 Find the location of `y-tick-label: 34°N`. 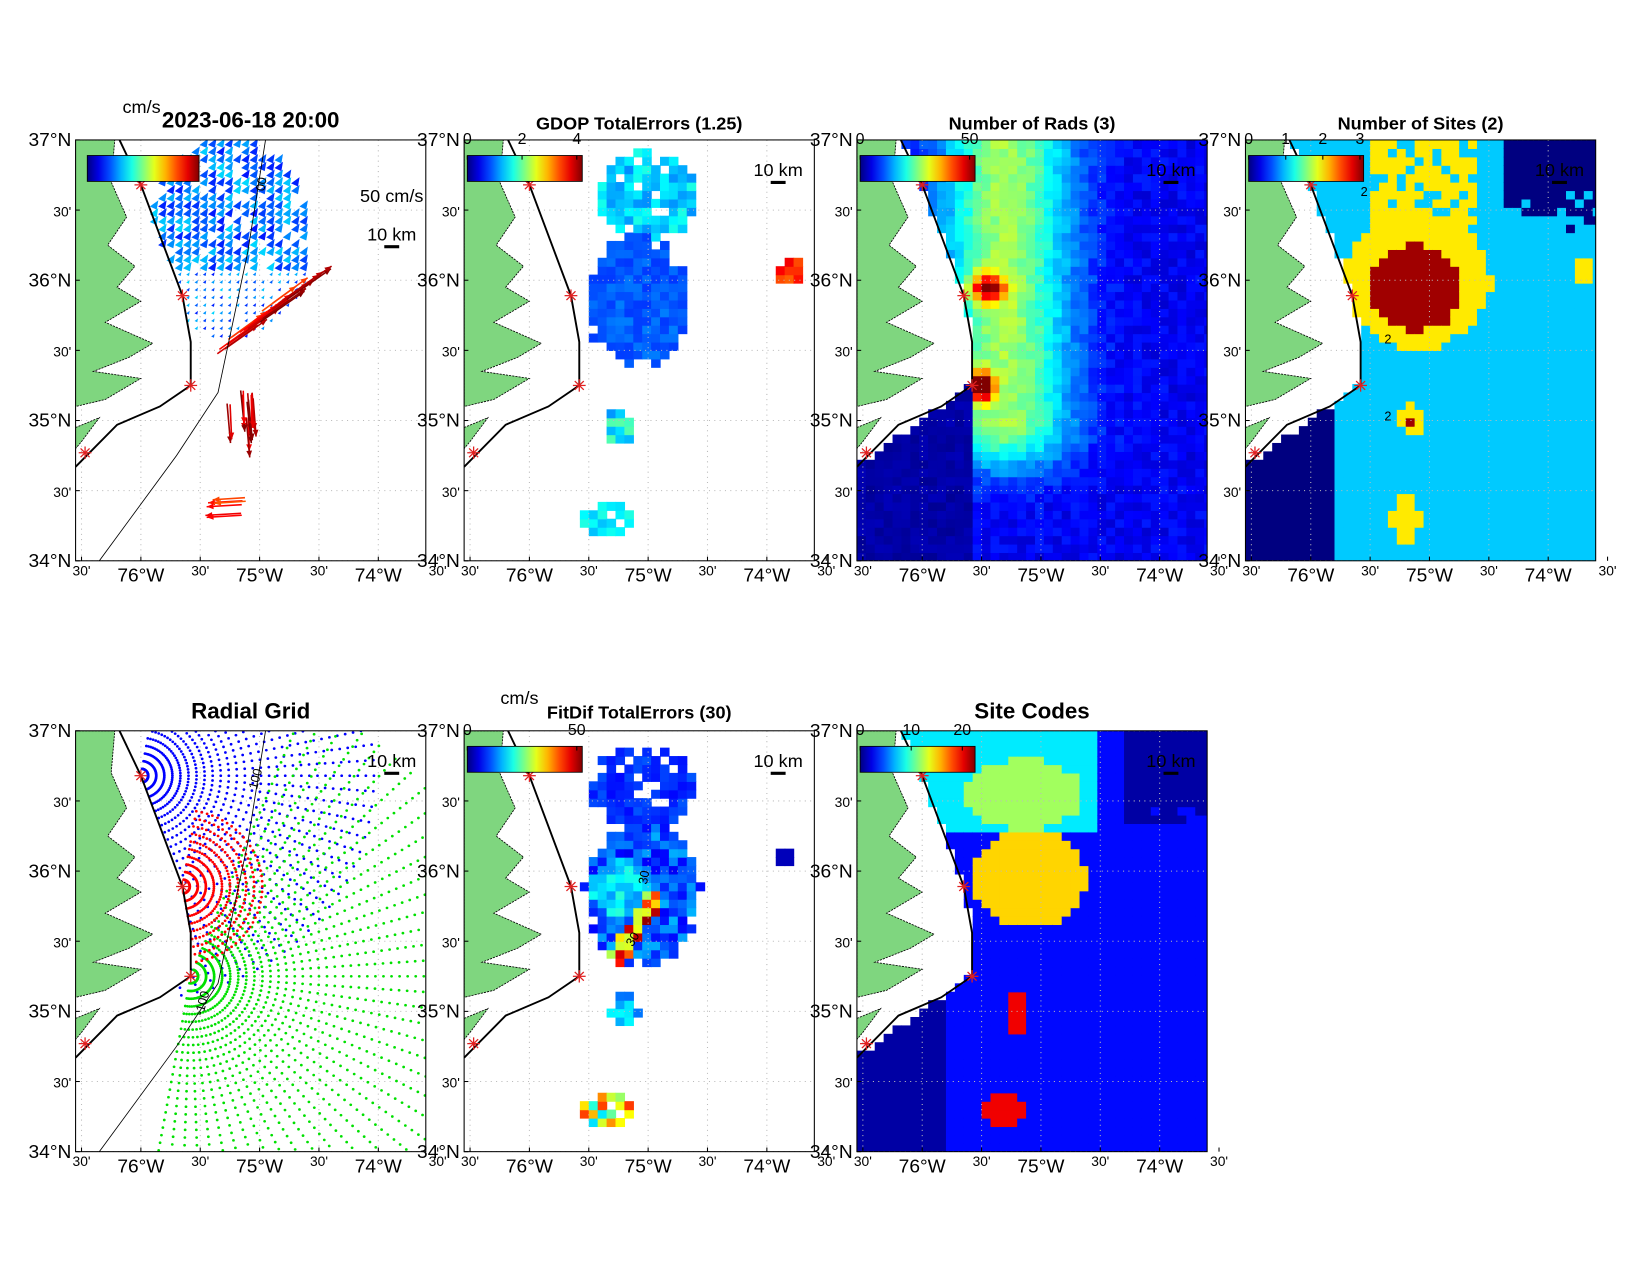

y-tick-label: 34°N is located at coordinates (50, 561).